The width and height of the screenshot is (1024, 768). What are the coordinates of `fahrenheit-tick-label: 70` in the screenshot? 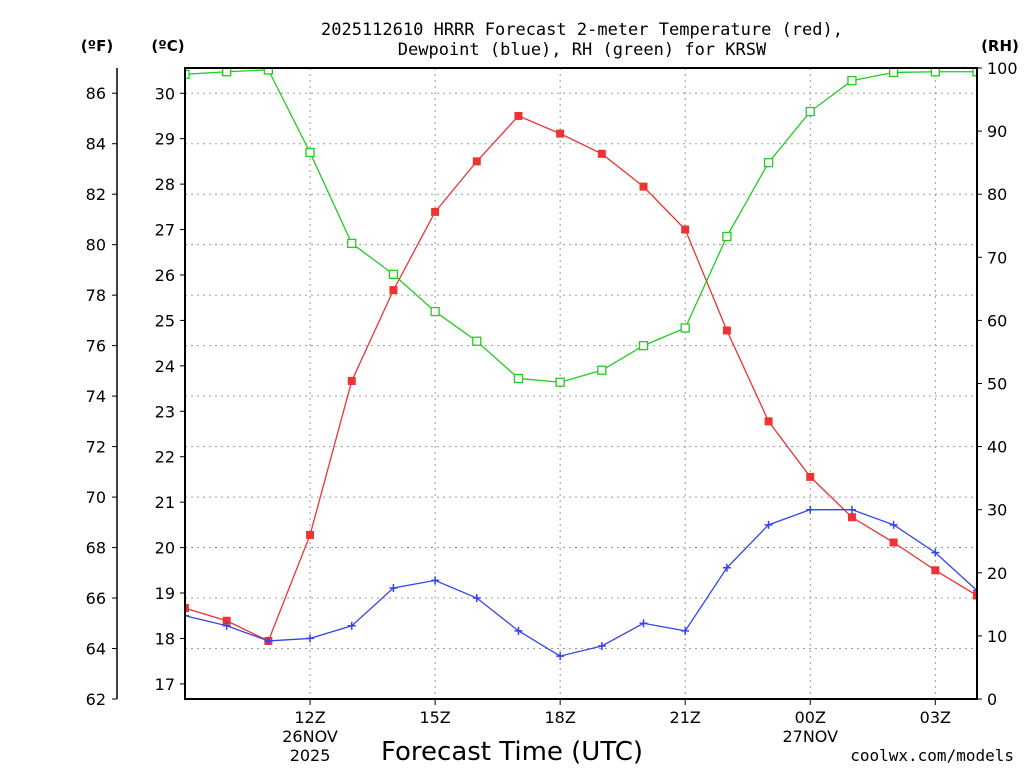 It's located at (96, 497).